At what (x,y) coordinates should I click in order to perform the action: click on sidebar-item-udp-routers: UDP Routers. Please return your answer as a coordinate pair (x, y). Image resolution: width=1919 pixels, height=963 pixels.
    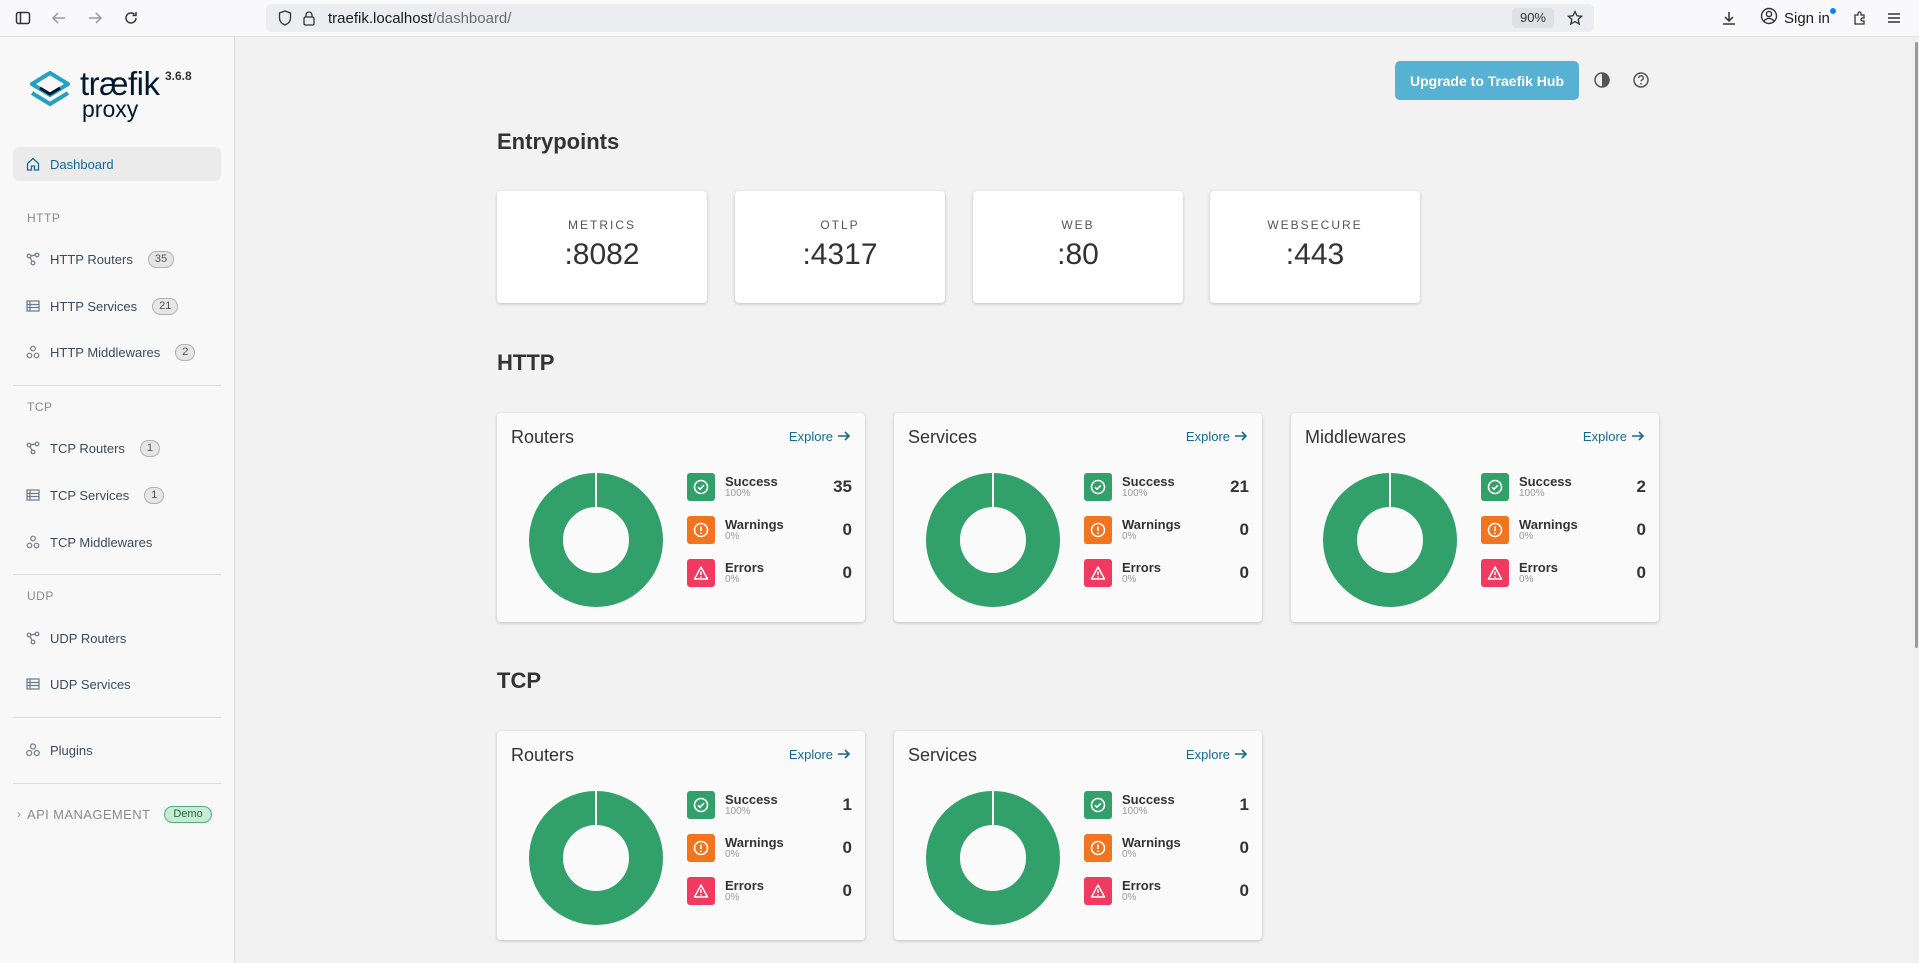
    Looking at the image, I should click on (117, 638).